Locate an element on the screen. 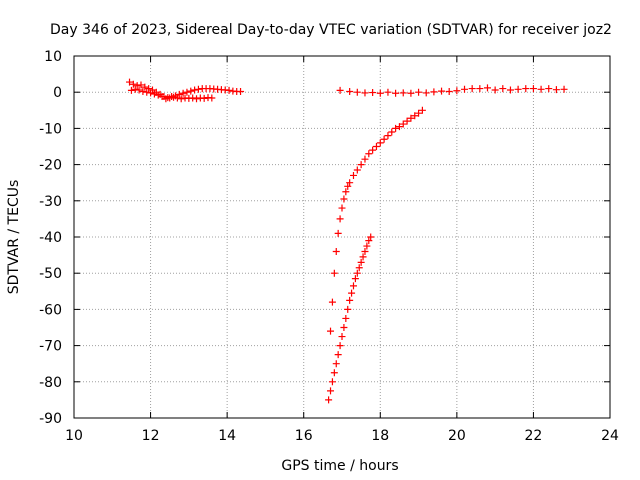  x-tick-label: 16 is located at coordinates (304, 436).